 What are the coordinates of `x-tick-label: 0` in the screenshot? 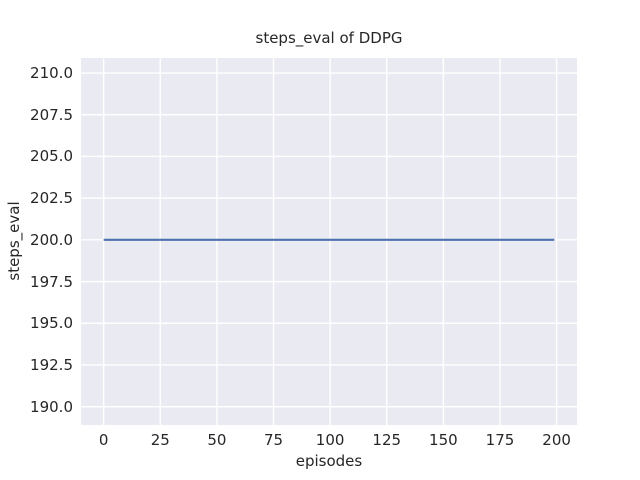 It's located at (103, 440).